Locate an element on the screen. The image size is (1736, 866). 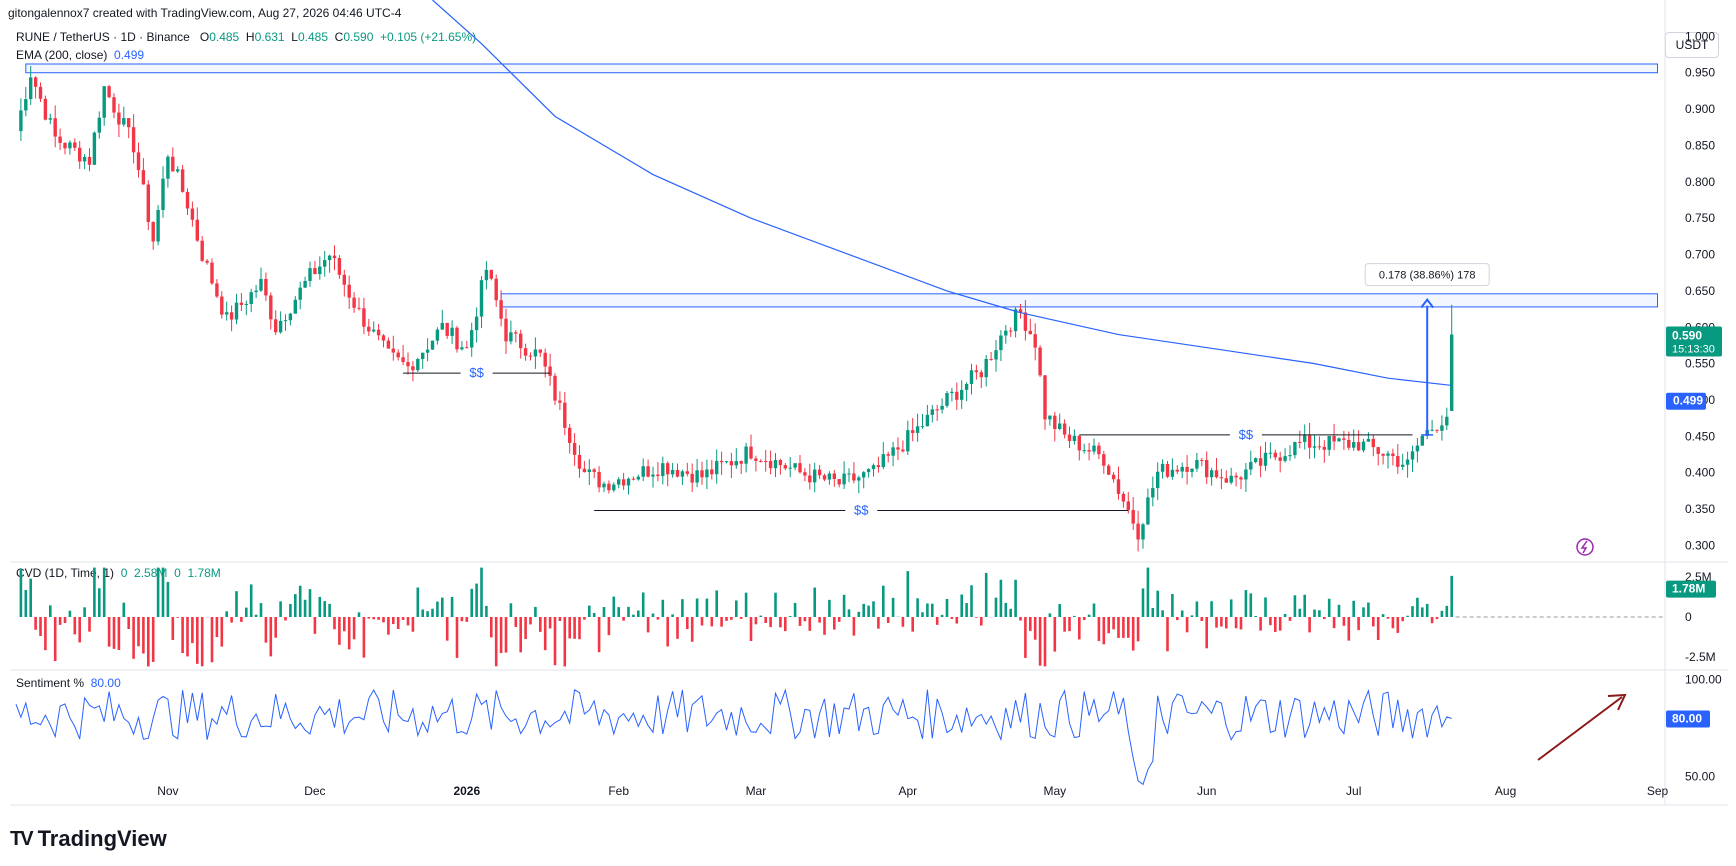
tradingview-brand: TV TradingView is located at coordinates (88, 839).